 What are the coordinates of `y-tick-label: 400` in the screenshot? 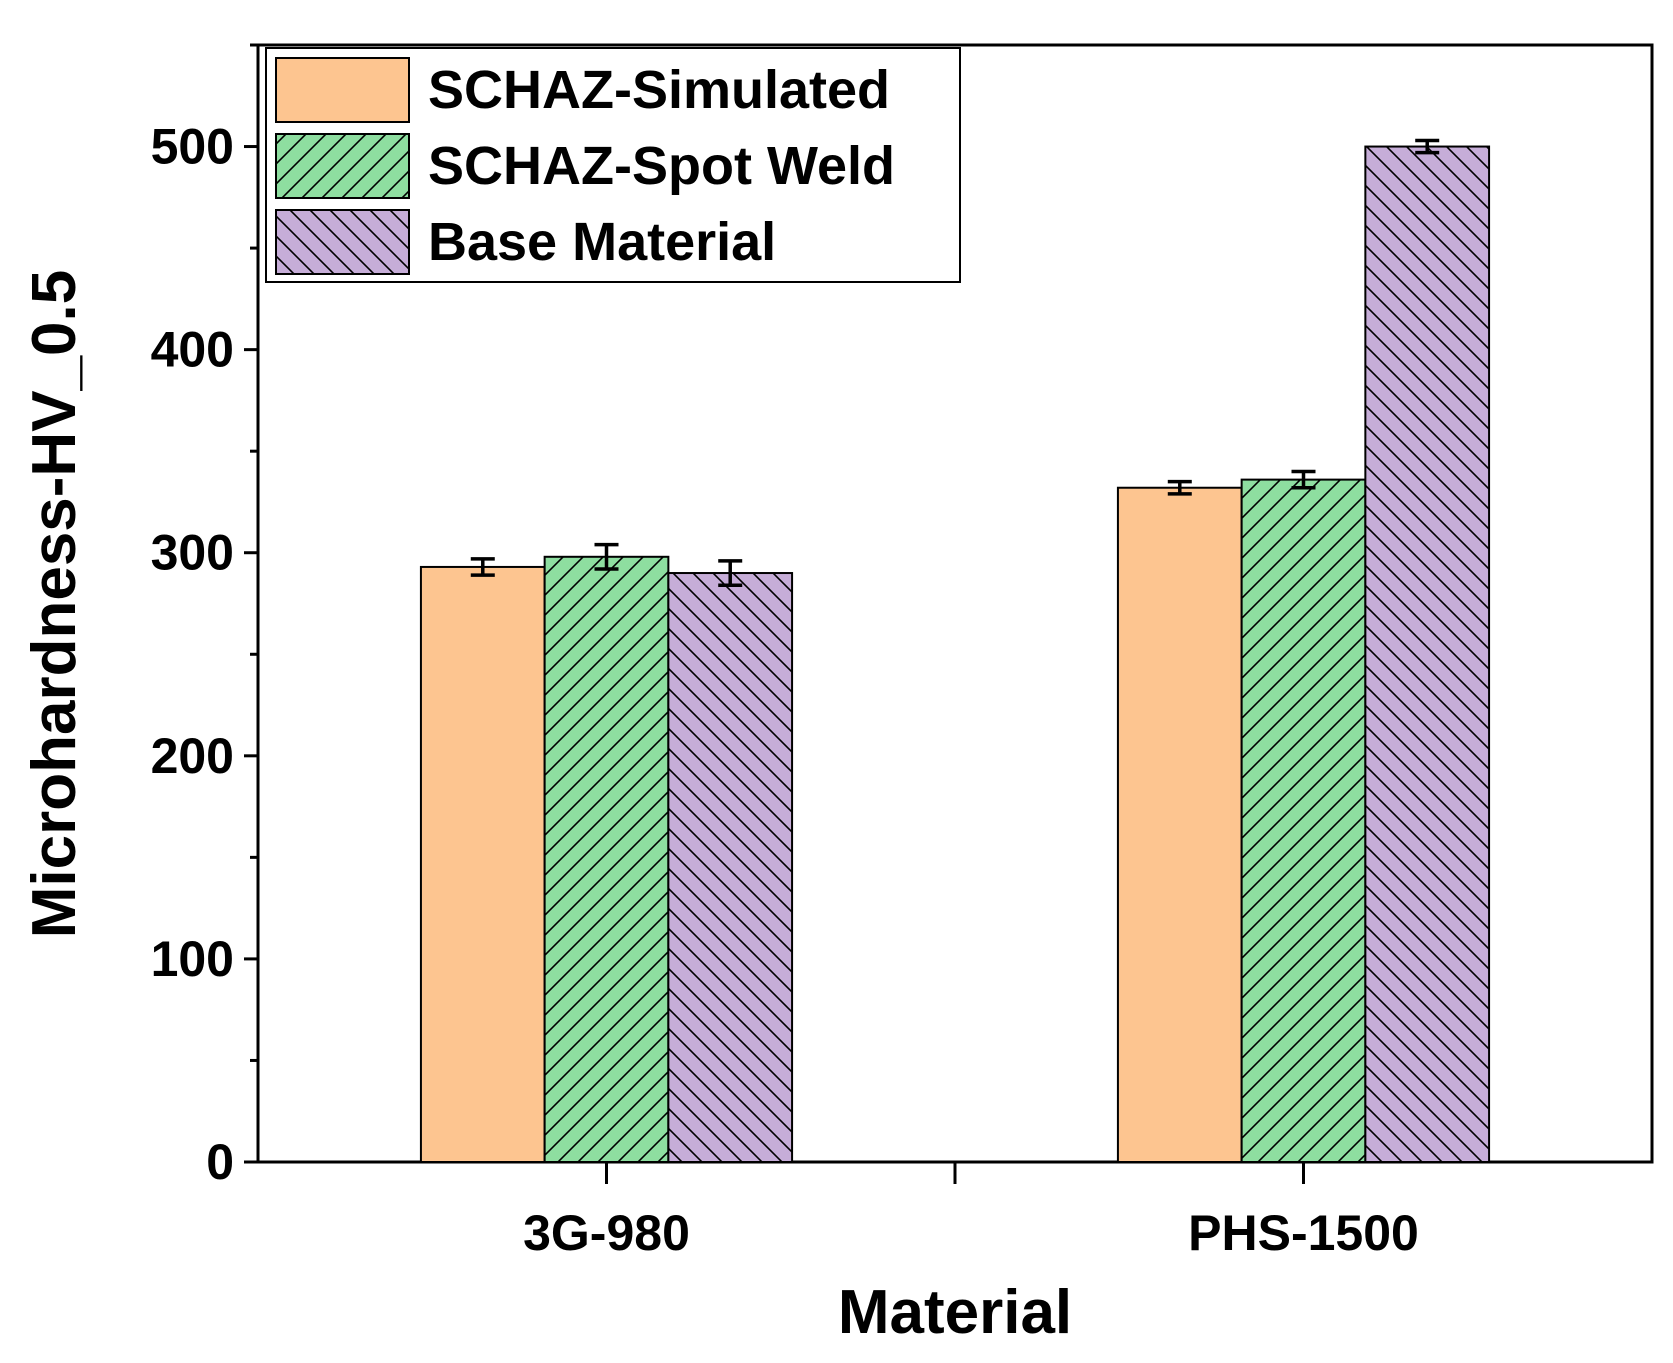 It's located at (192, 350).